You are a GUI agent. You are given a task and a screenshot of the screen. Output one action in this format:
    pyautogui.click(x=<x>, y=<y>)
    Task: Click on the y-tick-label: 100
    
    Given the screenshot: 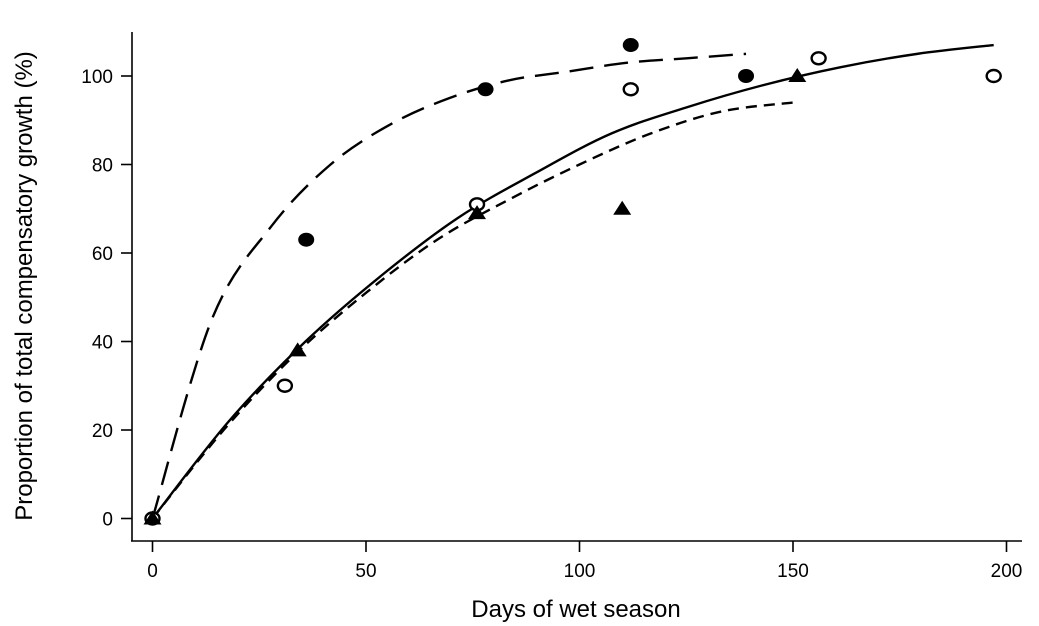 What is the action you would take?
    pyautogui.click(x=97, y=77)
    